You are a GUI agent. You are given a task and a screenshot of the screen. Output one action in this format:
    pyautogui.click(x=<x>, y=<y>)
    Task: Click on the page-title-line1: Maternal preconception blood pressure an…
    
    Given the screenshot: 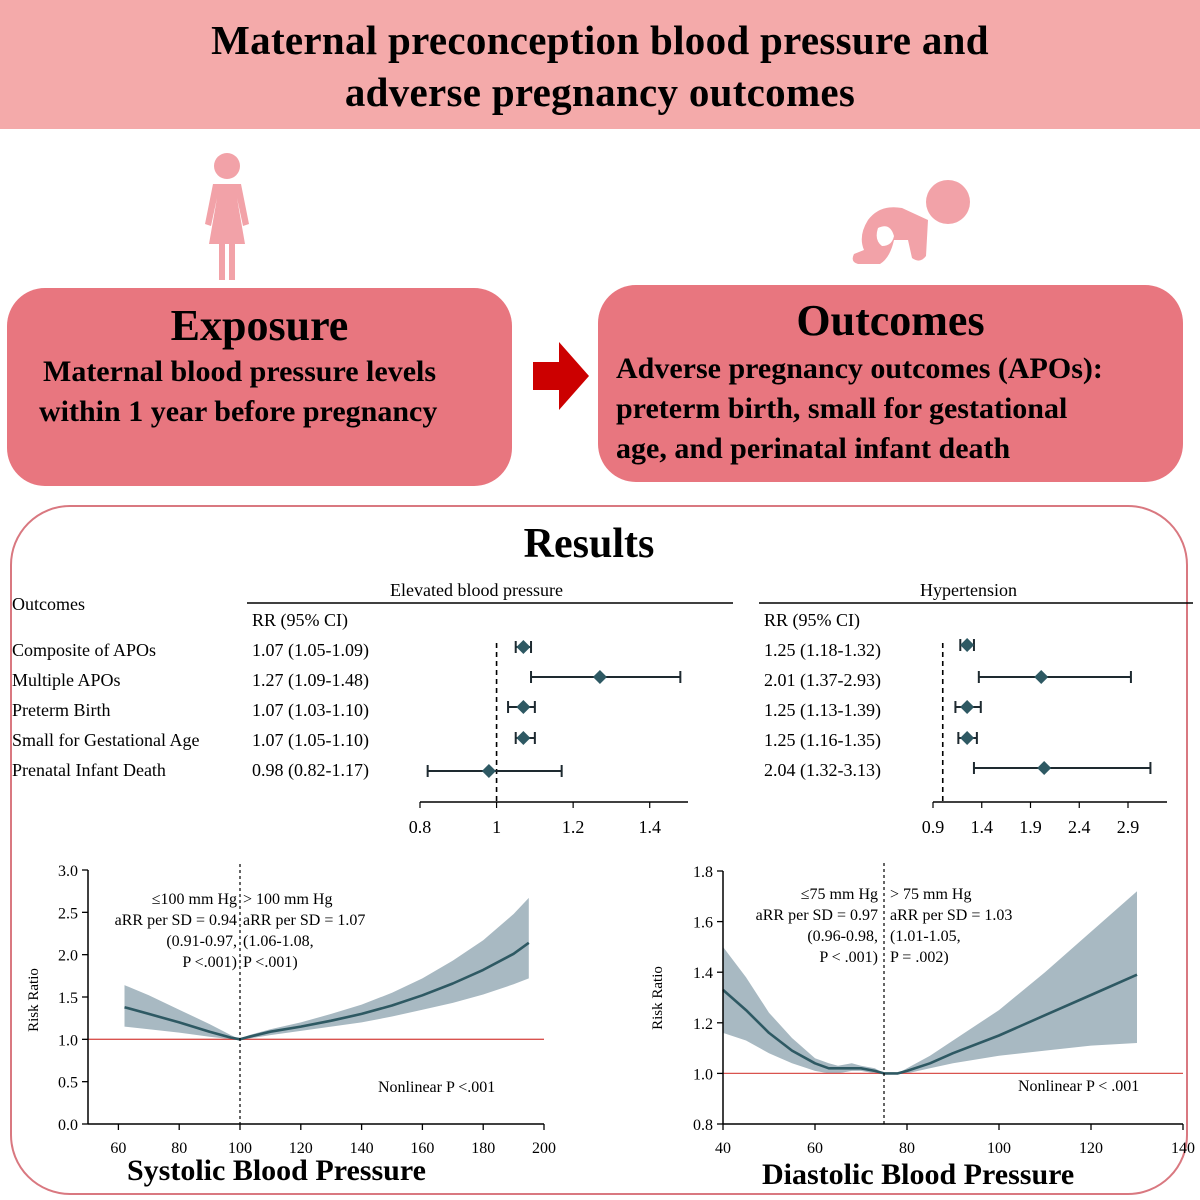 What is the action you would take?
    pyautogui.click(x=600, y=40)
    